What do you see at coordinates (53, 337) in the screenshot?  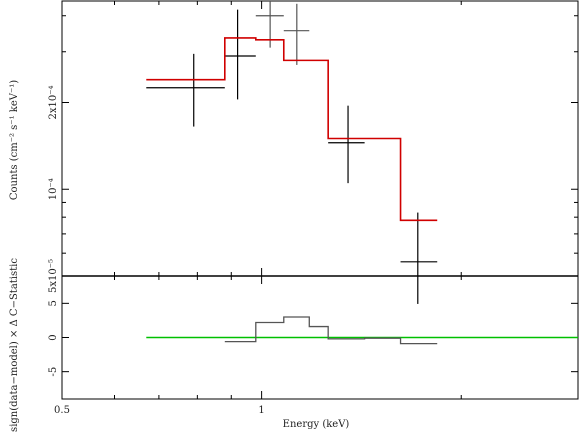 I see `resid-y-tick-label: 0` at bounding box center [53, 337].